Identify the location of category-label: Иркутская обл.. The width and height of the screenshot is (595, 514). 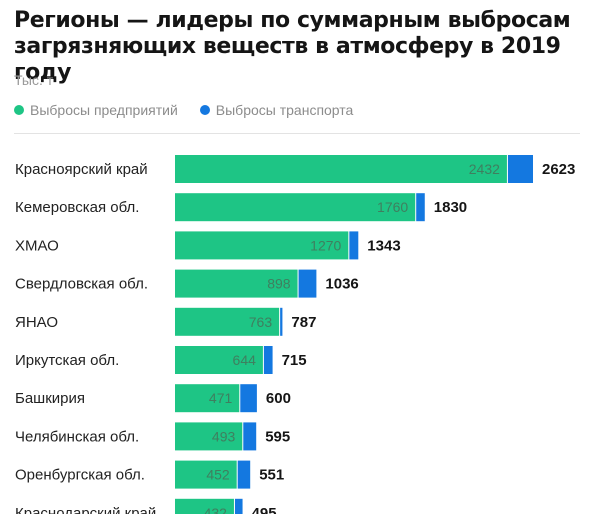
(67, 360).